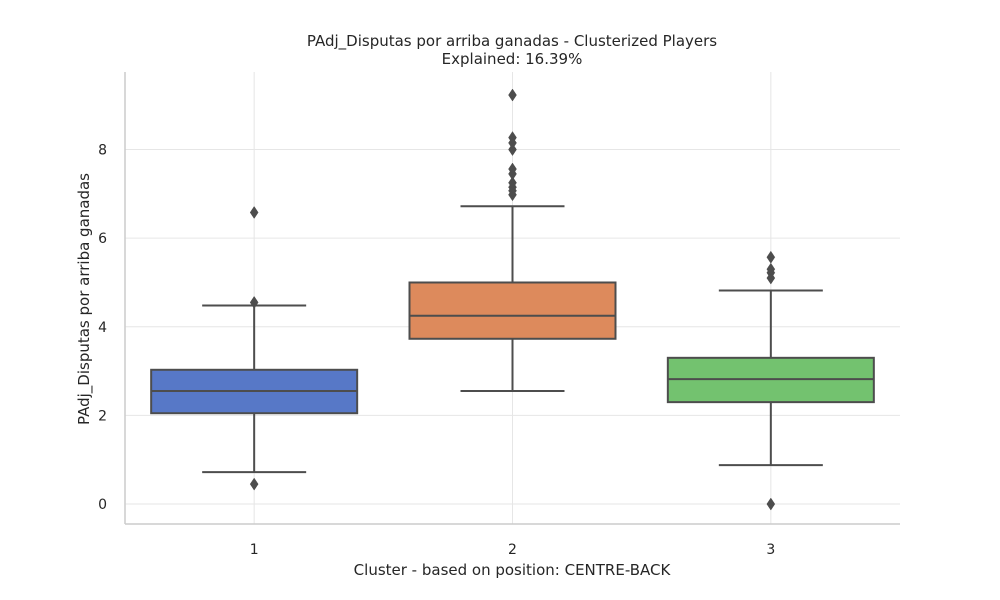 The height and width of the screenshot is (600, 1000). What do you see at coordinates (102, 328) in the screenshot?
I see `y-tick-label: 4` at bounding box center [102, 328].